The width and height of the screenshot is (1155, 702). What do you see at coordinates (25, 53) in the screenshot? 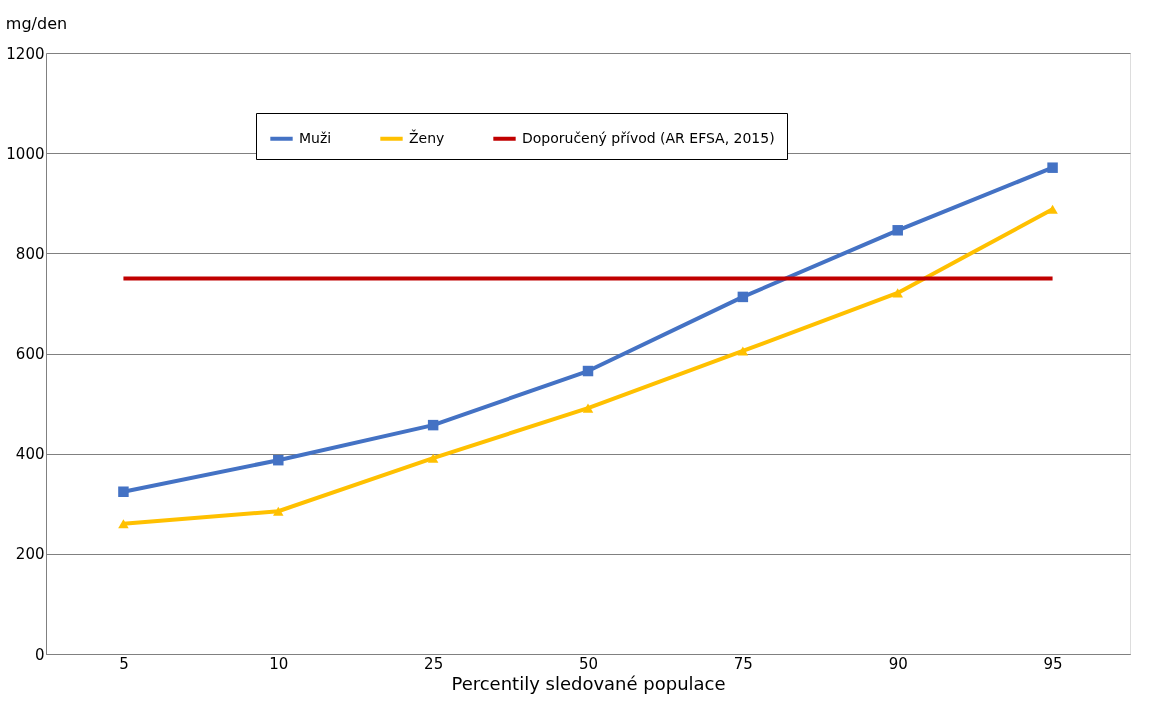
I see `y-tick-label: 1200` at bounding box center [25, 53].